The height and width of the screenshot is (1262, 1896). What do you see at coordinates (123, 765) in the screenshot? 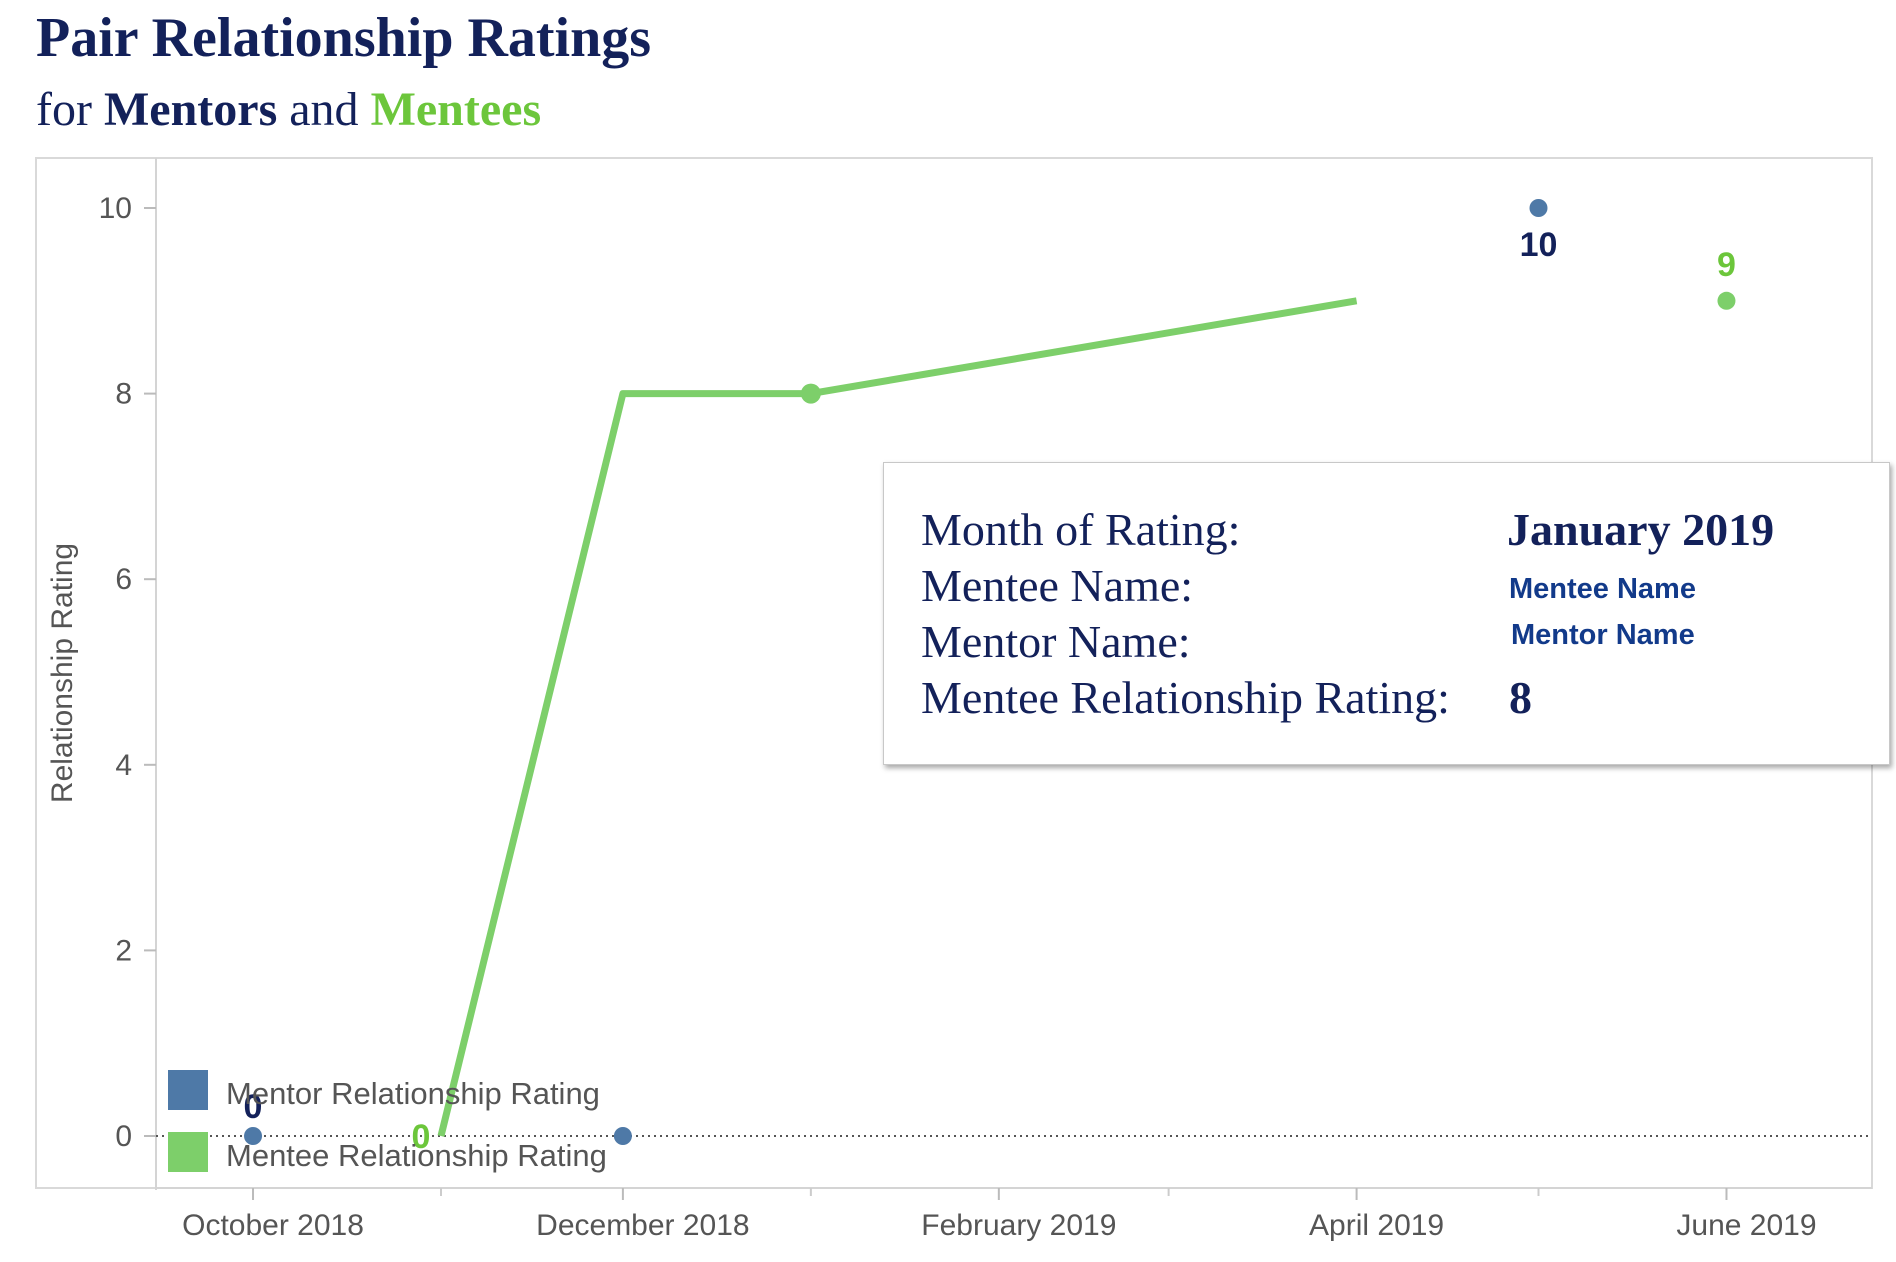
I see `y-tick-label: 4` at bounding box center [123, 765].